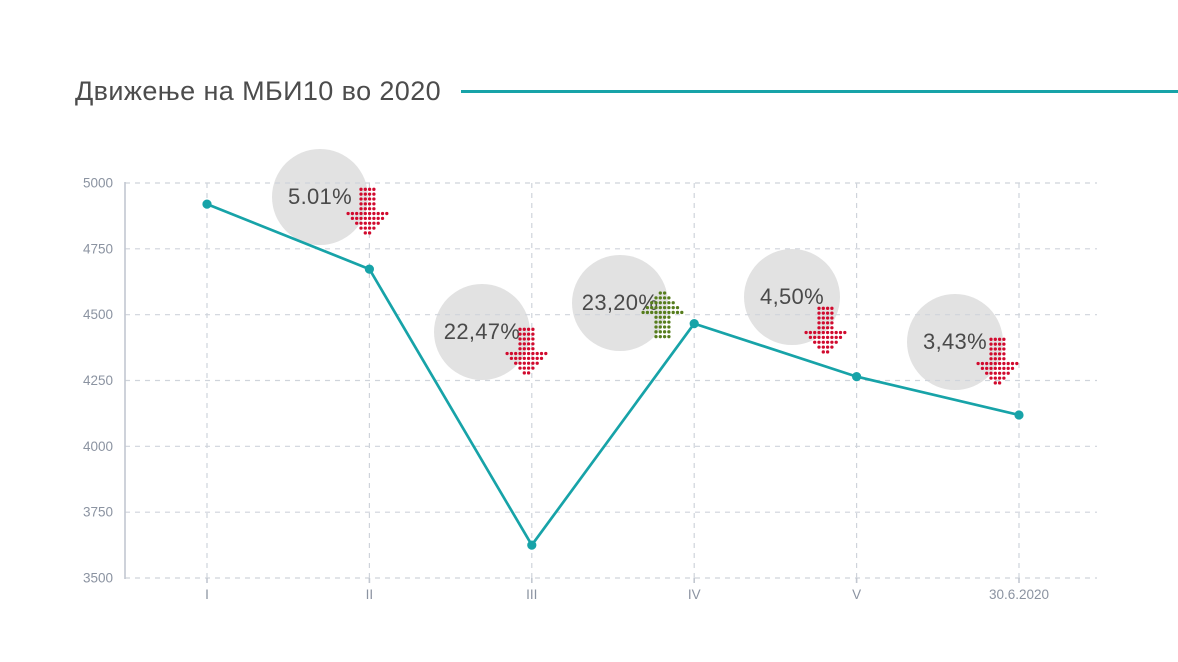 Image resolution: width=1178 pixels, height=662 pixels. What do you see at coordinates (98, 314) in the screenshot?
I see `y-tick-label: 4500` at bounding box center [98, 314].